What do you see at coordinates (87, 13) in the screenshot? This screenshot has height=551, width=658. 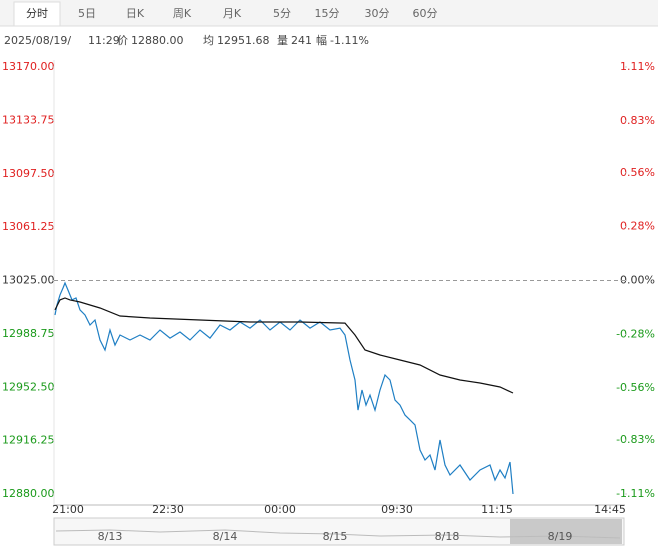 I see `tab: 5日` at bounding box center [87, 13].